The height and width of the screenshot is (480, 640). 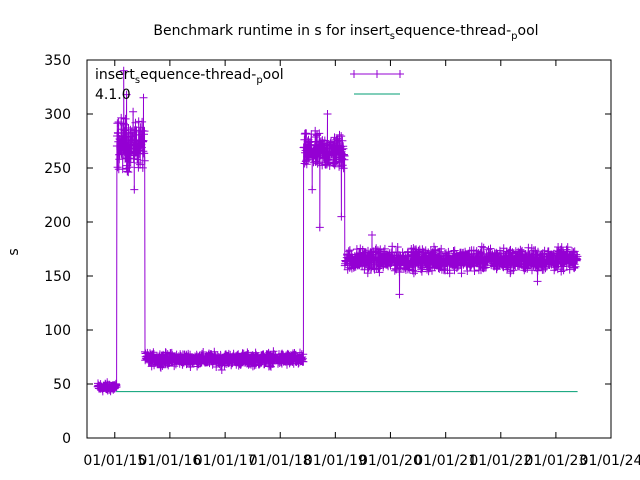 What do you see at coordinates (259, 80) in the screenshot?
I see `legend-entry-1-subscript-2: p` at bounding box center [259, 80].